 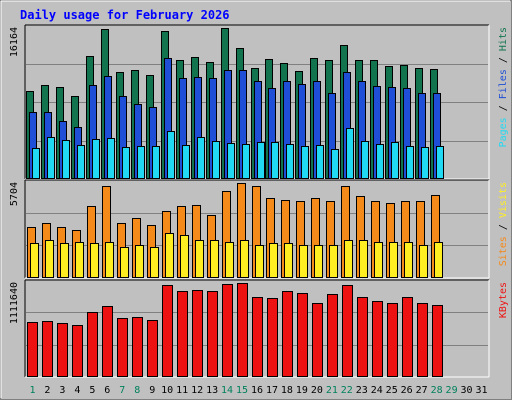 I want to click on x-tick-label: 31, so click(x=481, y=390).